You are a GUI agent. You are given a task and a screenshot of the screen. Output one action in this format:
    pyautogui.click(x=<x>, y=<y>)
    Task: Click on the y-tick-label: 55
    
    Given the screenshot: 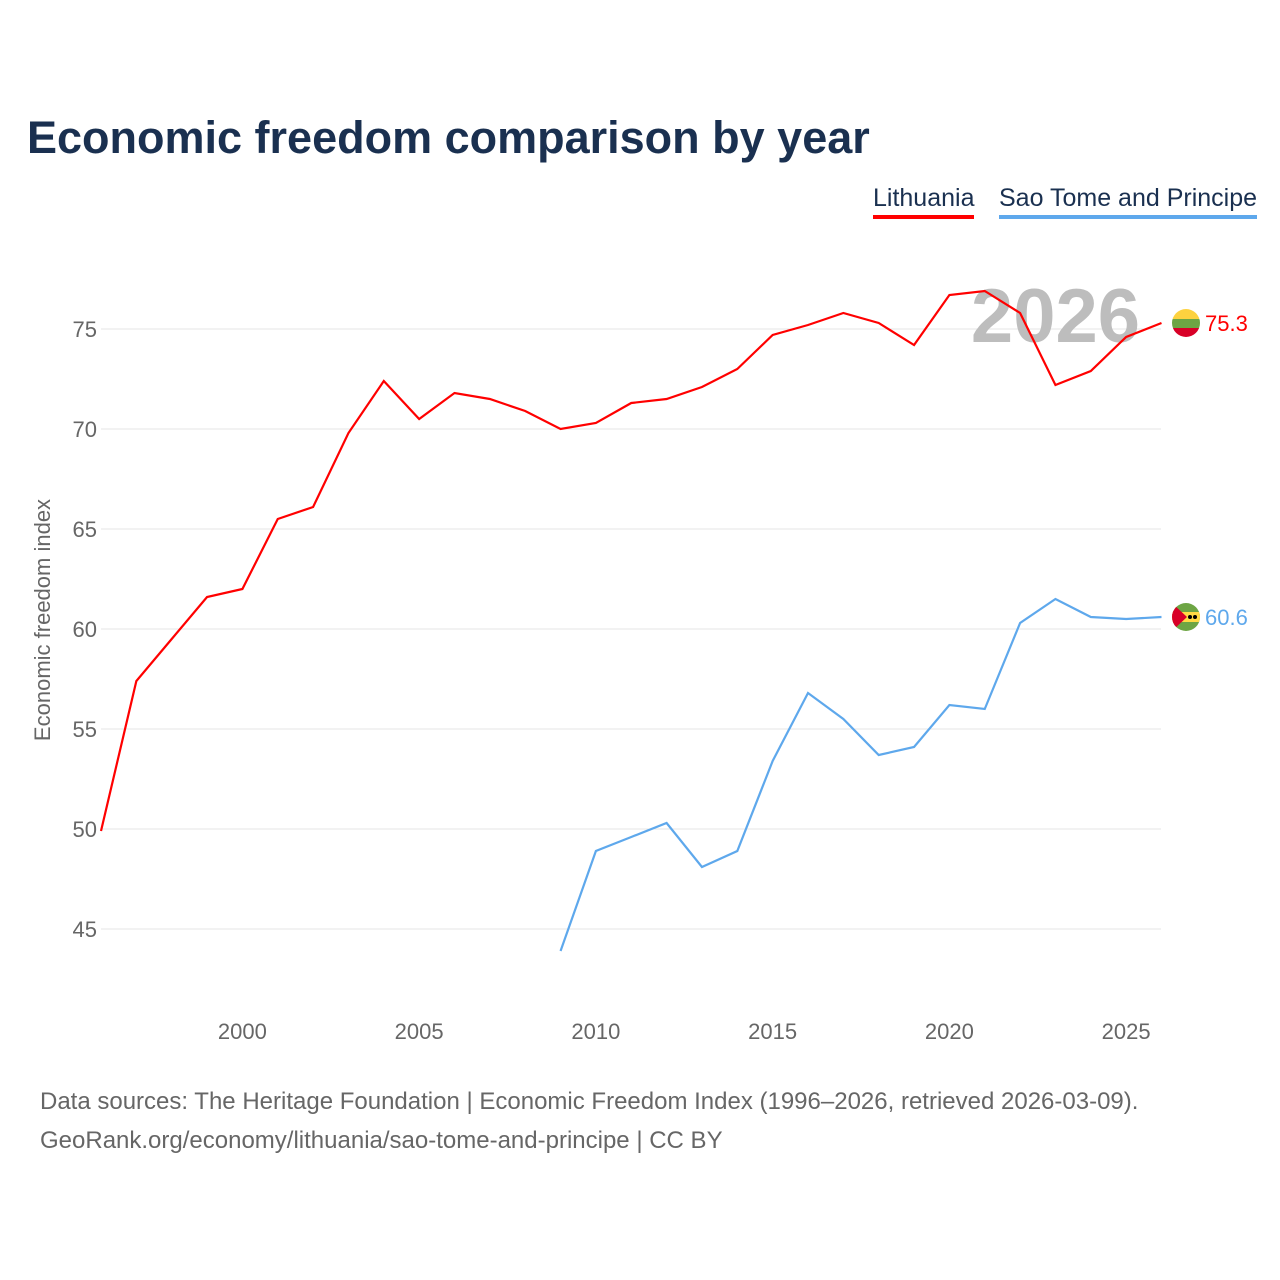 What is the action you would take?
    pyautogui.click(x=85, y=729)
    